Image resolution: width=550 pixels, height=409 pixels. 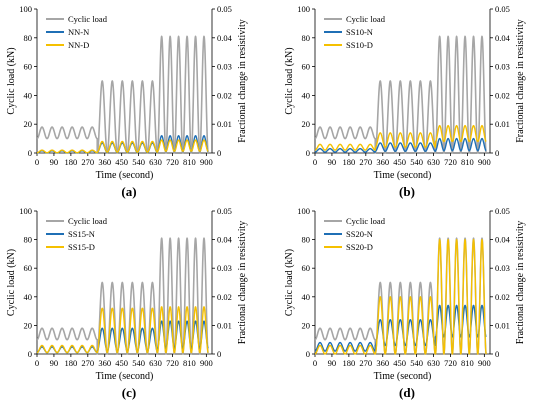 I want to click on series-line-ss15-d, so click(x=122, y=330).